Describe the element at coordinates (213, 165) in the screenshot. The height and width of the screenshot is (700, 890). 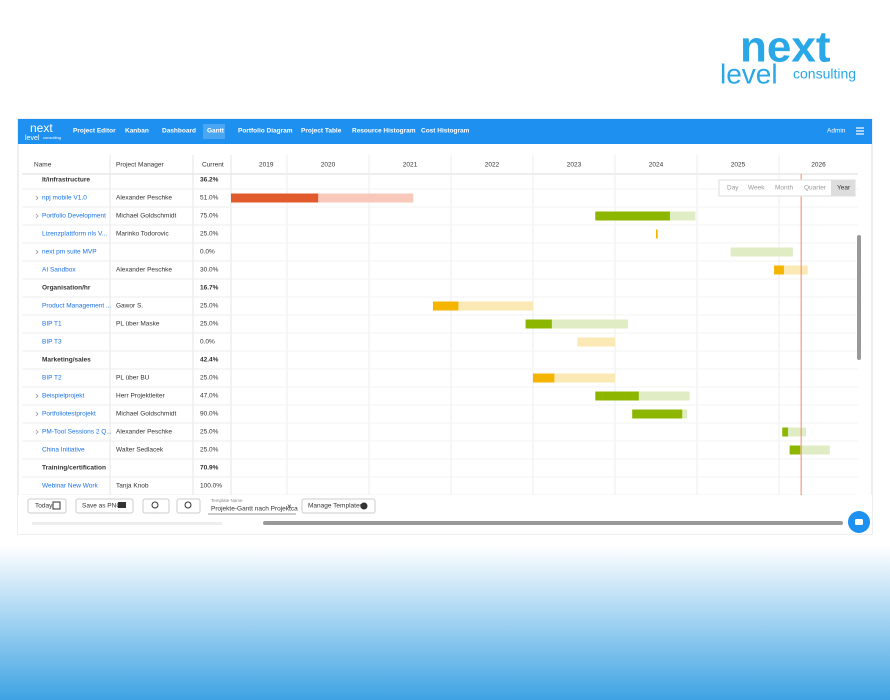
I see `column-header: Current` at that location.